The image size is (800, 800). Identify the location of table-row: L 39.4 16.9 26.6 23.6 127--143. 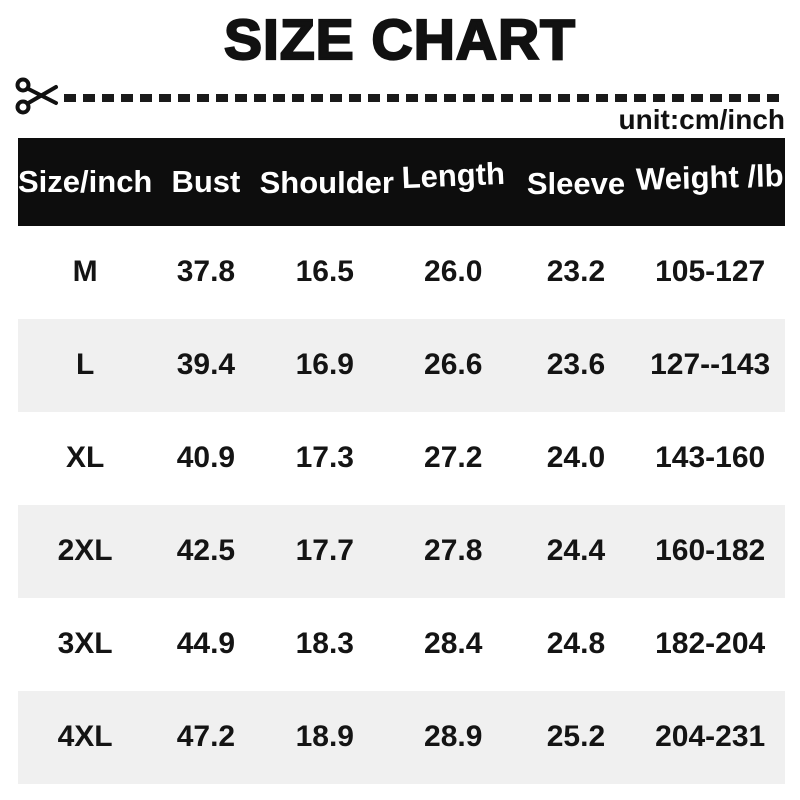
(401, 365).